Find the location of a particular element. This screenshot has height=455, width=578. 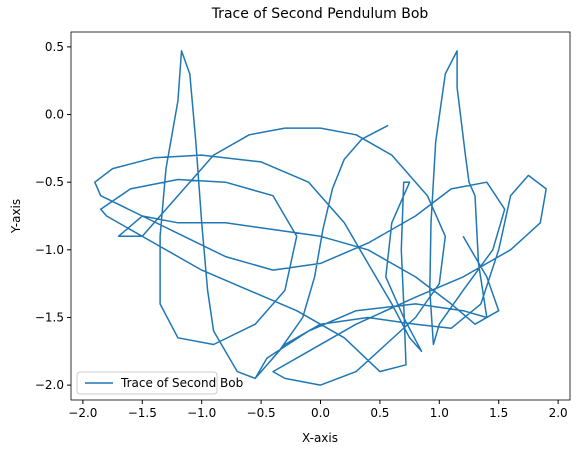

x-tick-label: 2.0 is located at coordinates (558, 413).